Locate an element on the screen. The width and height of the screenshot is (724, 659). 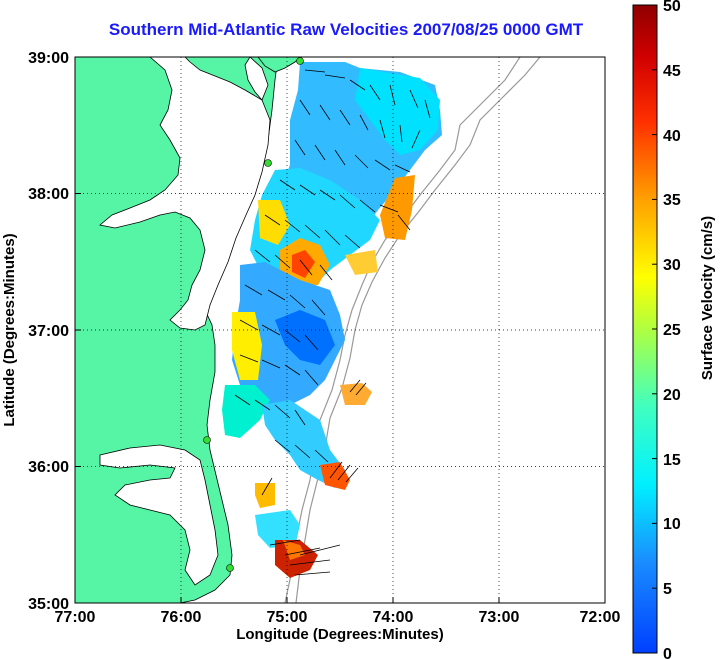
radar-stations is located at coordinates (253, 314).